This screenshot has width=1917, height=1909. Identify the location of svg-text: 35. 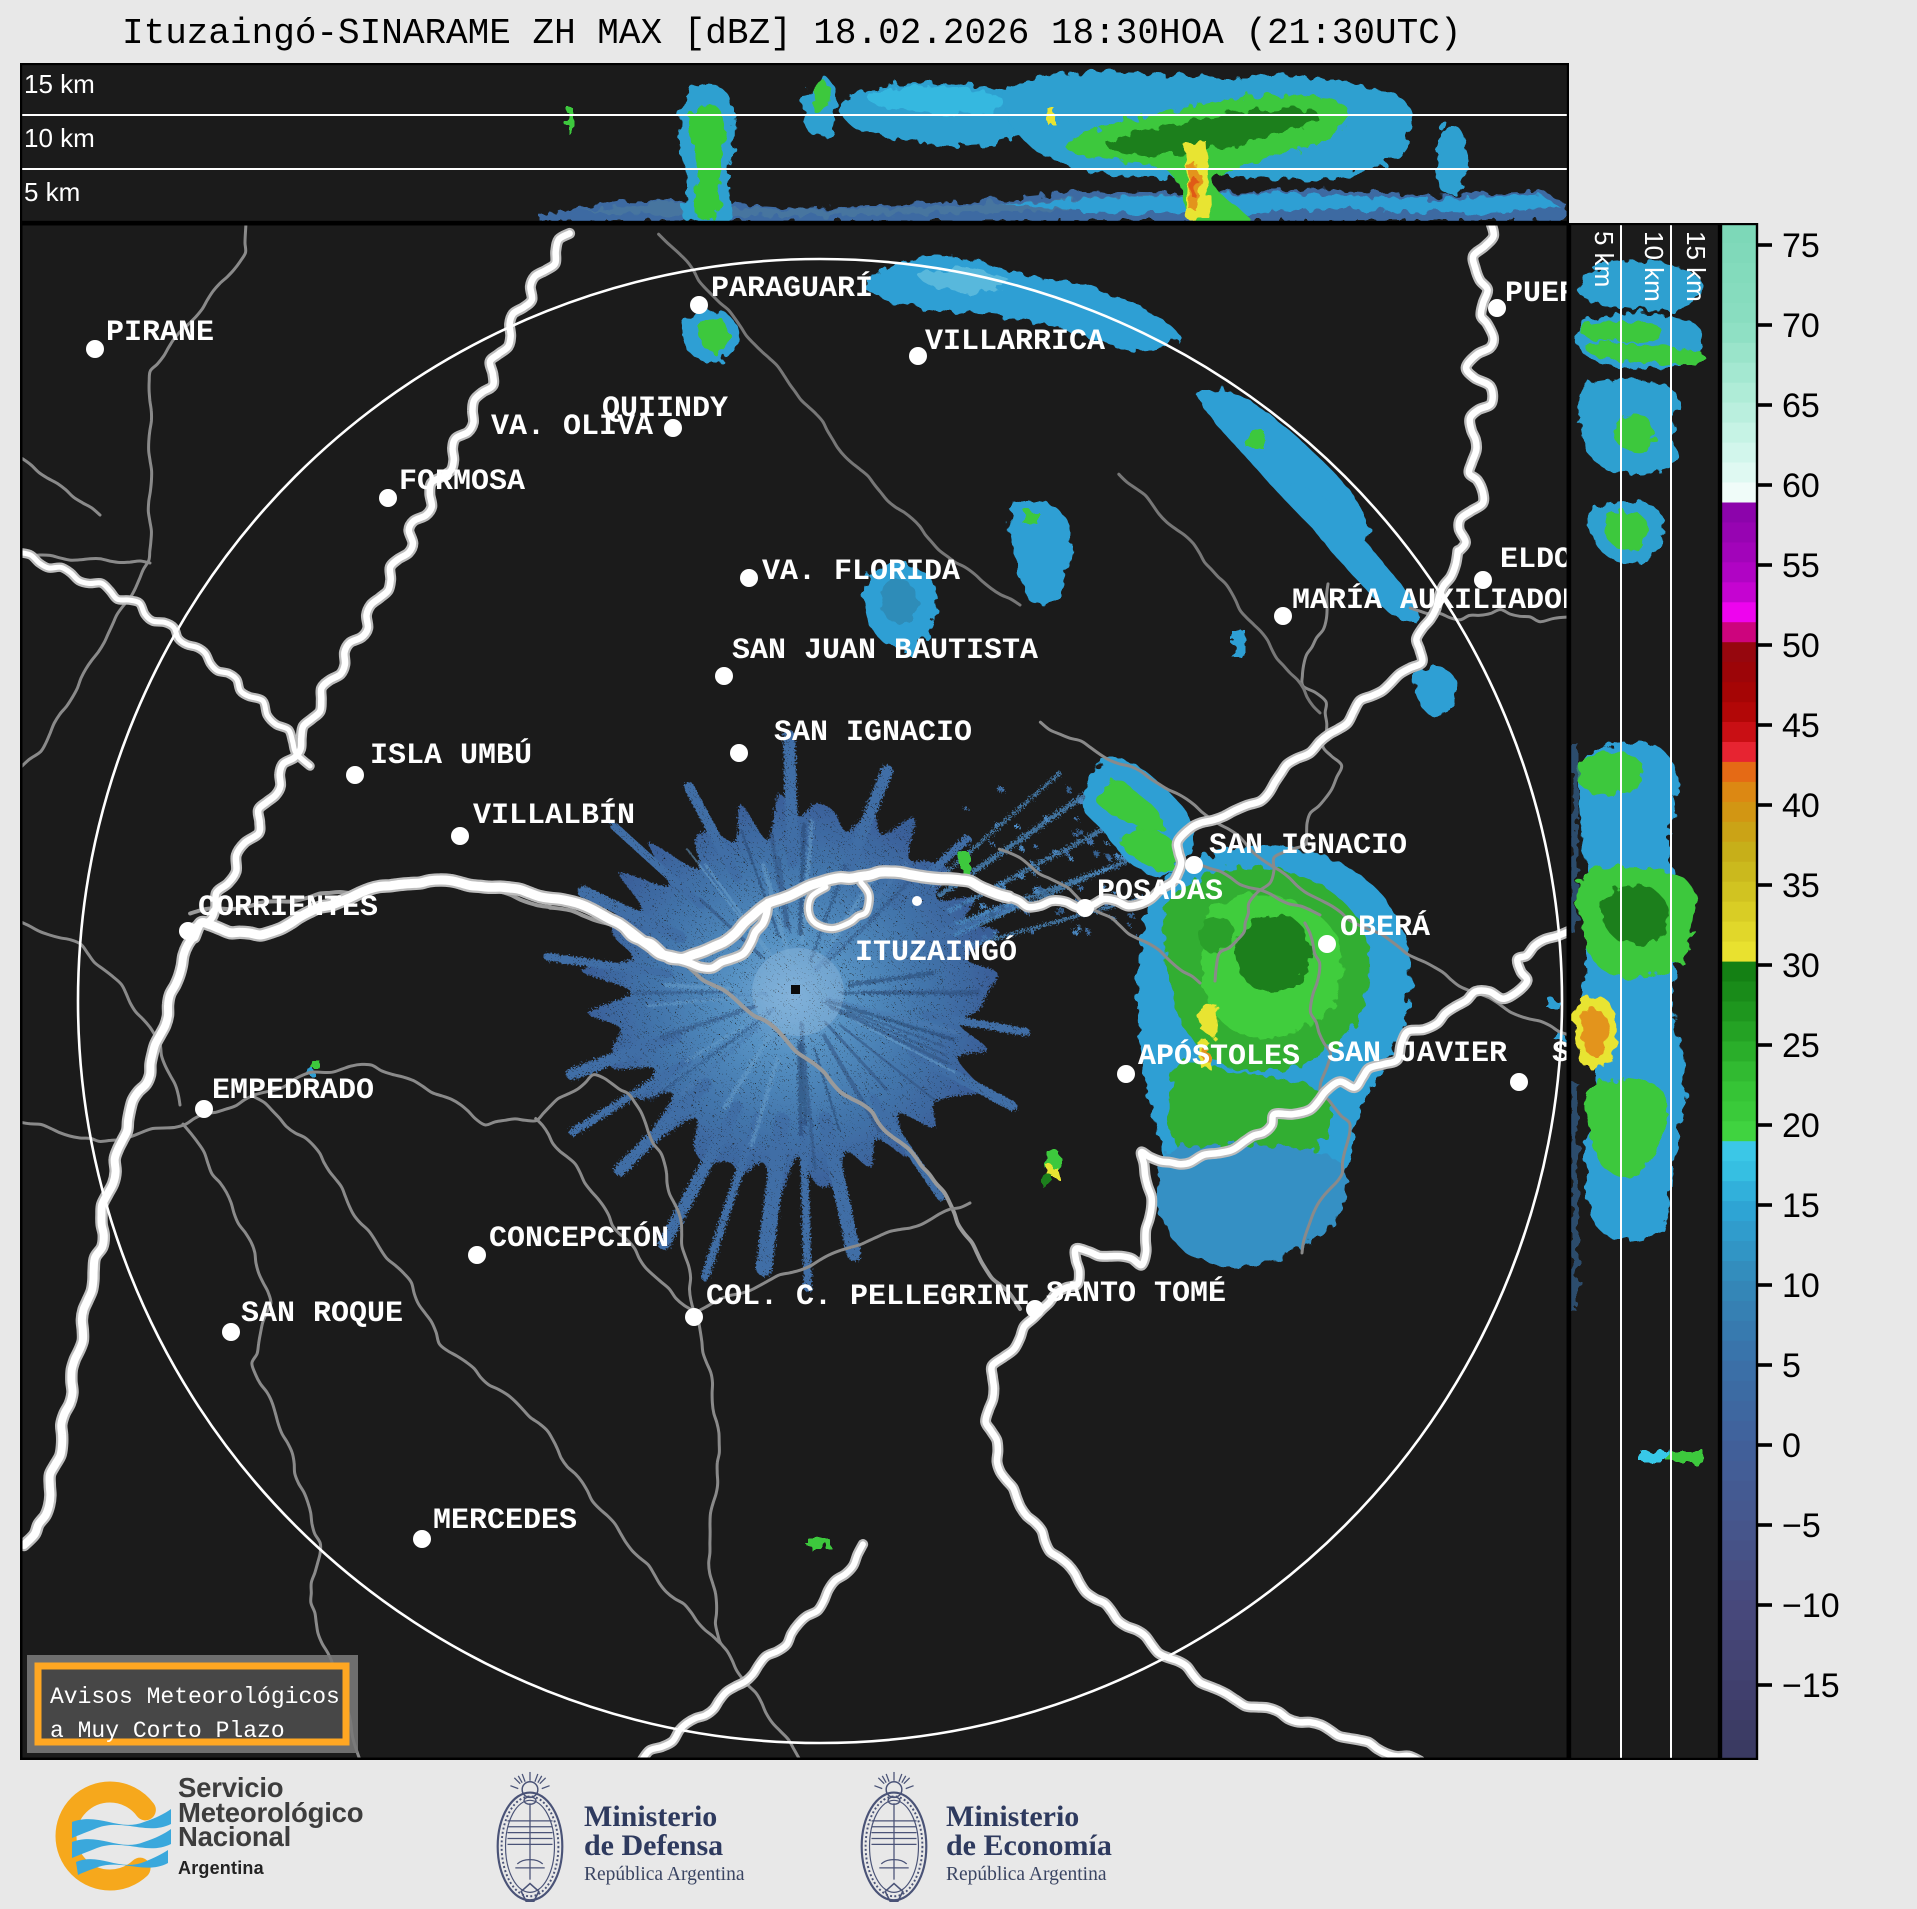
(1801, 886).